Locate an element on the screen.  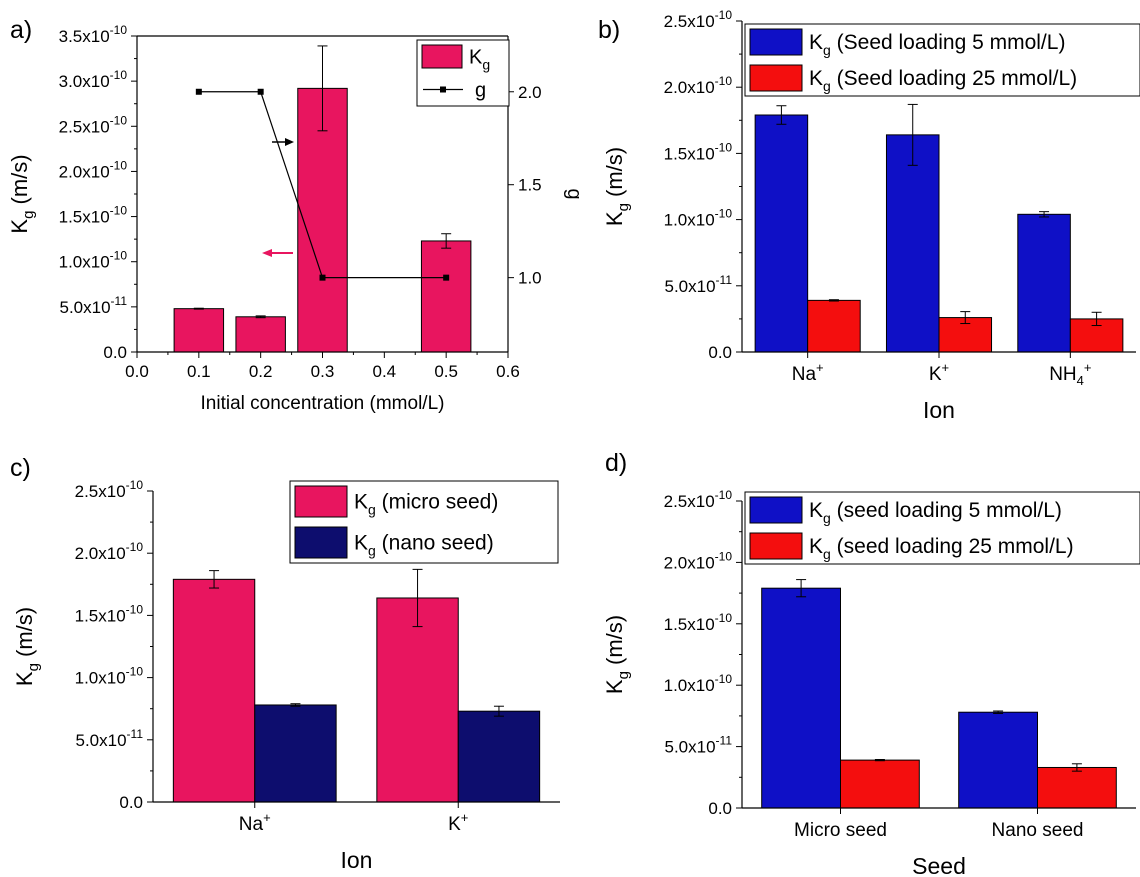
legend-label-rest: (Seed loading 5 mmol/L) is located at coordinates (948, 42).